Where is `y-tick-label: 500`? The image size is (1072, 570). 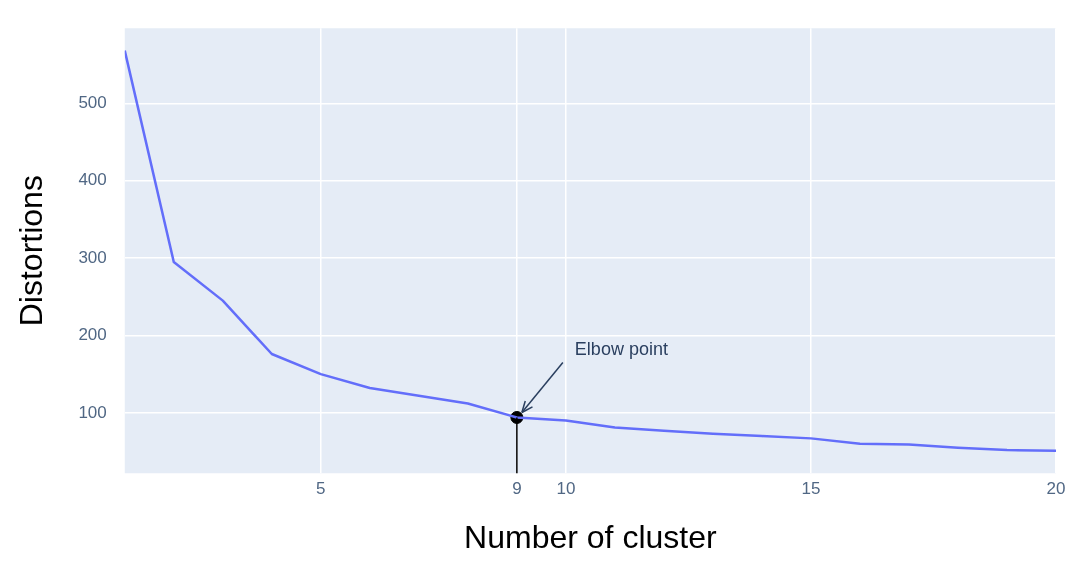
y-tick-label: 500 is located at coordinates (92, 102).